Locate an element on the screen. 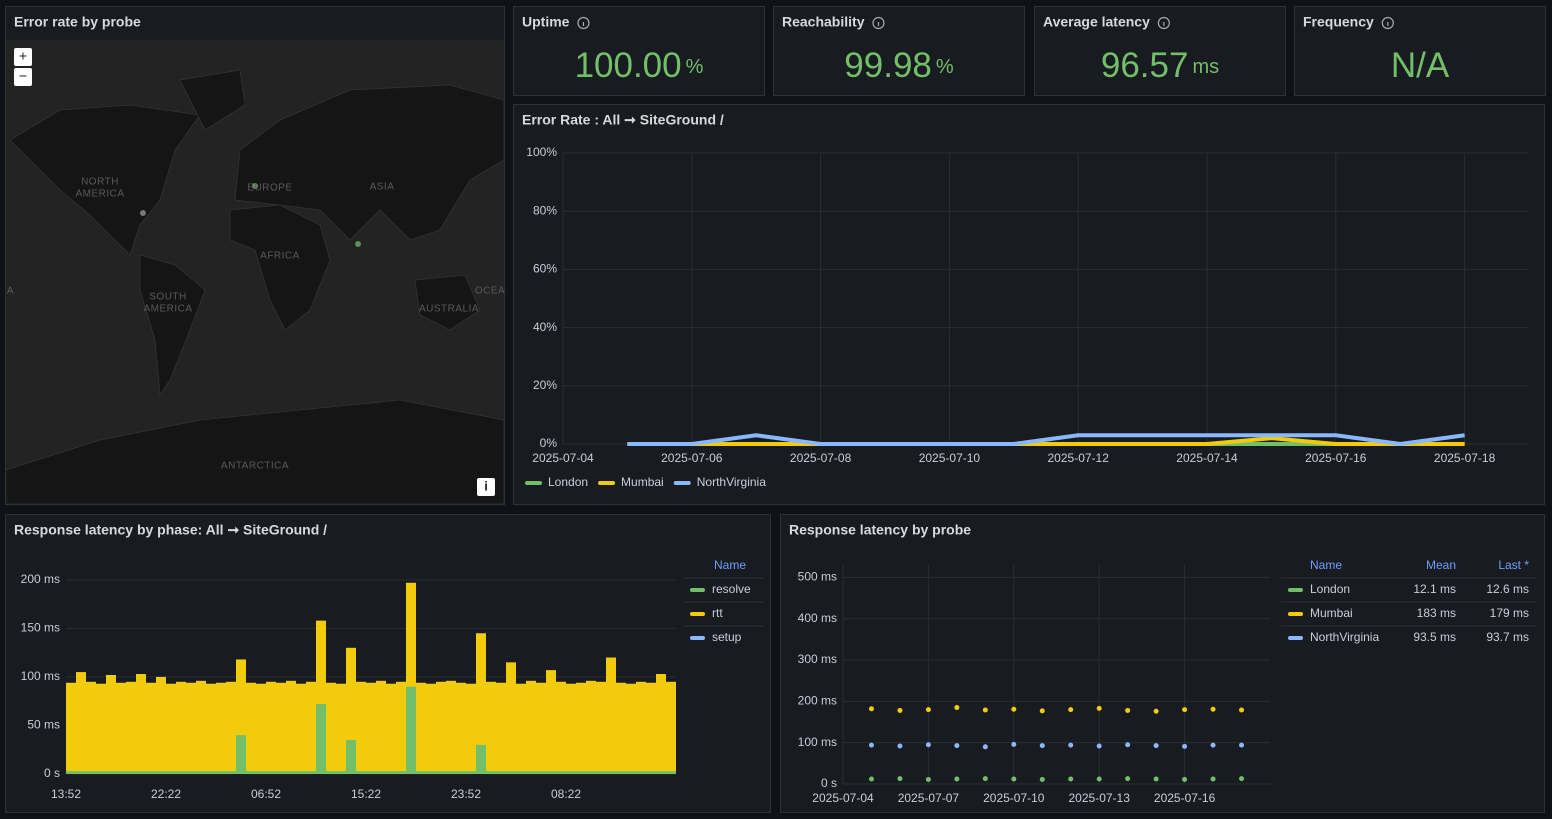 The height and width of the screenshot is (819, 1552). series-line is located at coordinates (1046, 441).